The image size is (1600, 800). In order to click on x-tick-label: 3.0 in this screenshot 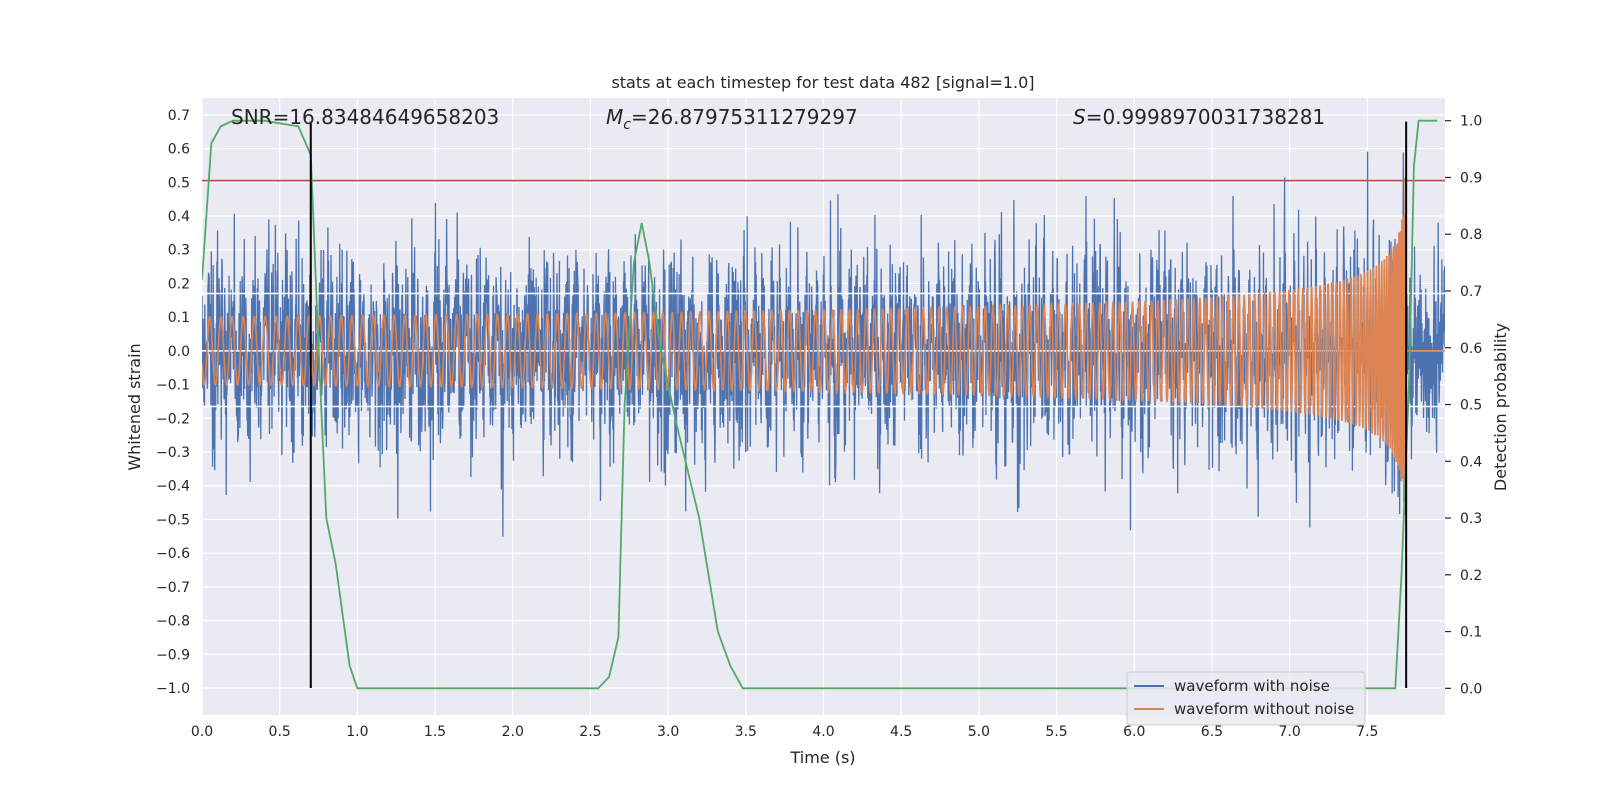, I will do `click(668, 732)`.